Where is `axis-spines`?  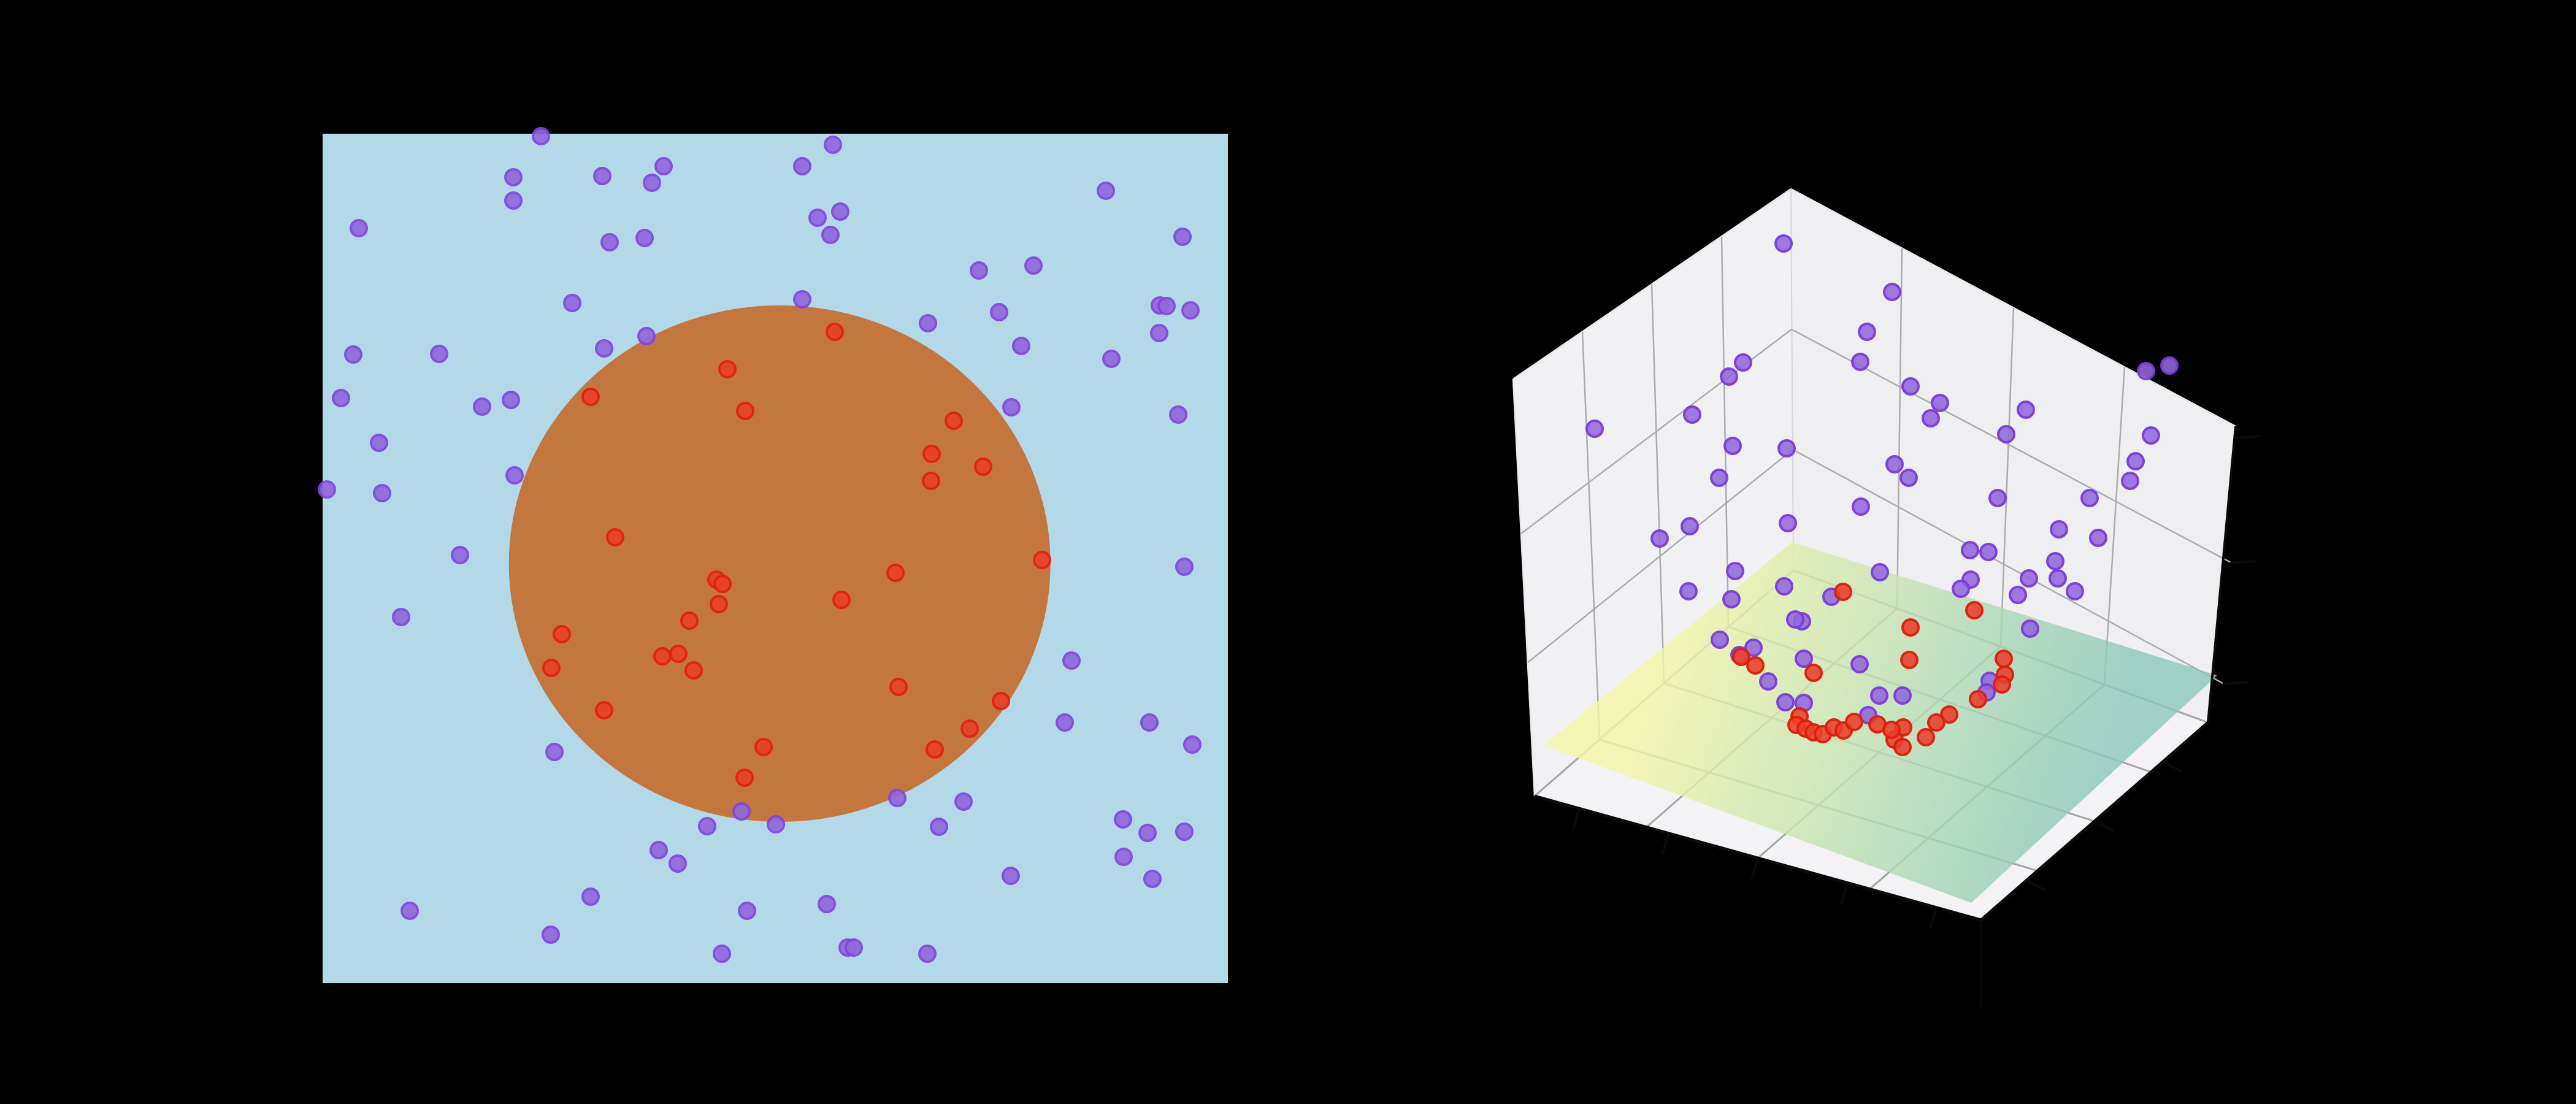 axis-spines is located at coordinates (1885, 716).